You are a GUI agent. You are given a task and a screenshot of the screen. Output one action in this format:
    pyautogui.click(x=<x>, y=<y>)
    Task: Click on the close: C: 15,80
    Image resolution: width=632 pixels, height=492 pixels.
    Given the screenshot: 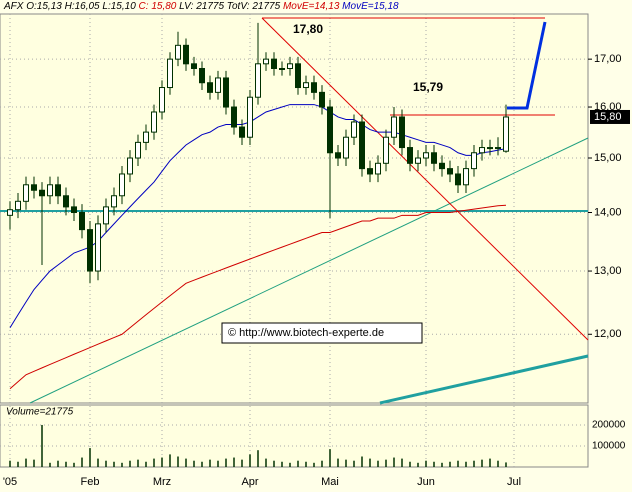 What is the action you would take?
    pyautogui.click(x=158, y=6)
    